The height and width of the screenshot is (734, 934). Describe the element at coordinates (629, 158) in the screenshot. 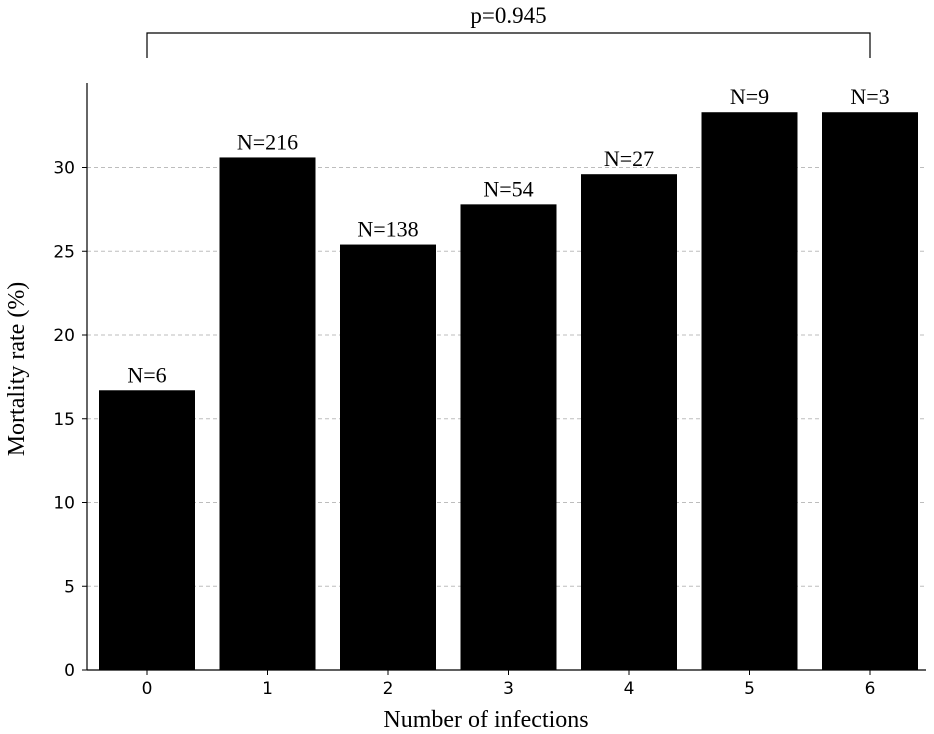

I see `bar-value-label: N=27` at that location.